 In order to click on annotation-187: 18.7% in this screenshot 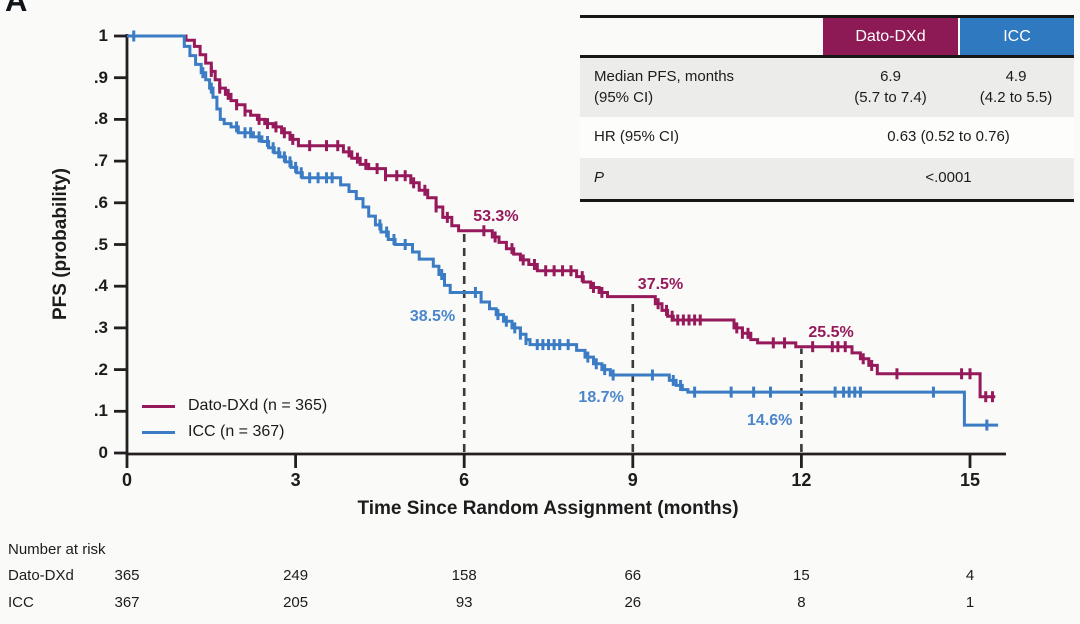, I will do `click(601, 398)`.